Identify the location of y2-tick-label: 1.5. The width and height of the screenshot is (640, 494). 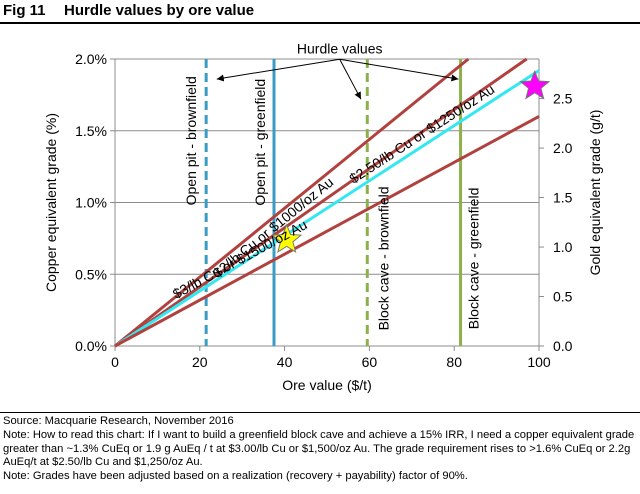
(563, 198).